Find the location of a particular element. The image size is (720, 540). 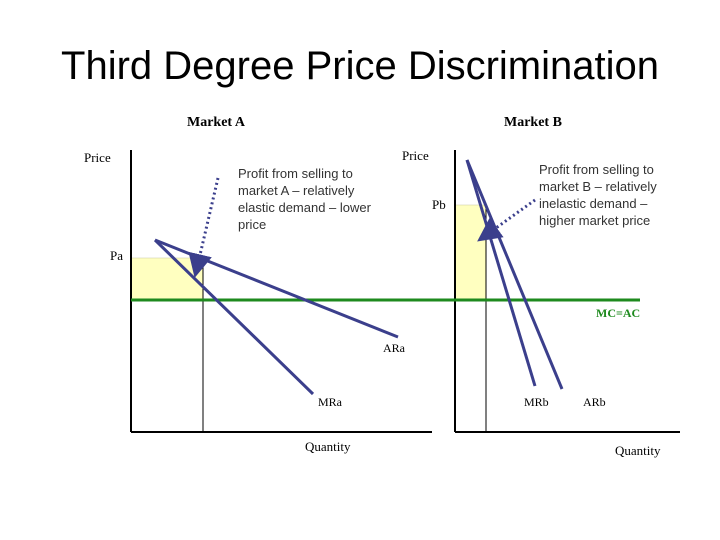

market-b-price-label: Pb is located at coordinates (439, 204).